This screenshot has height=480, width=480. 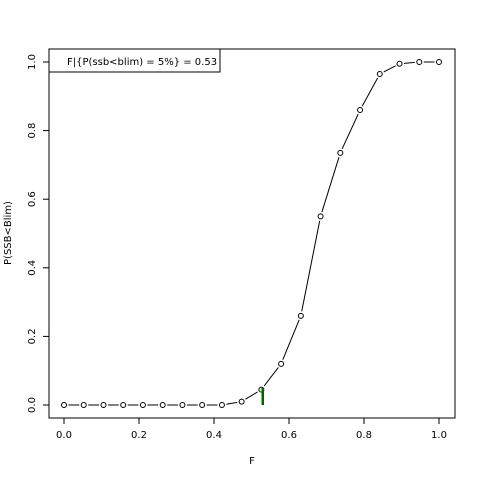 What do you see at coordinates (8, 233) in the screenshot?
I see `y-axis-title: P(SSB<Blim)` at bounding box center [8, 233].